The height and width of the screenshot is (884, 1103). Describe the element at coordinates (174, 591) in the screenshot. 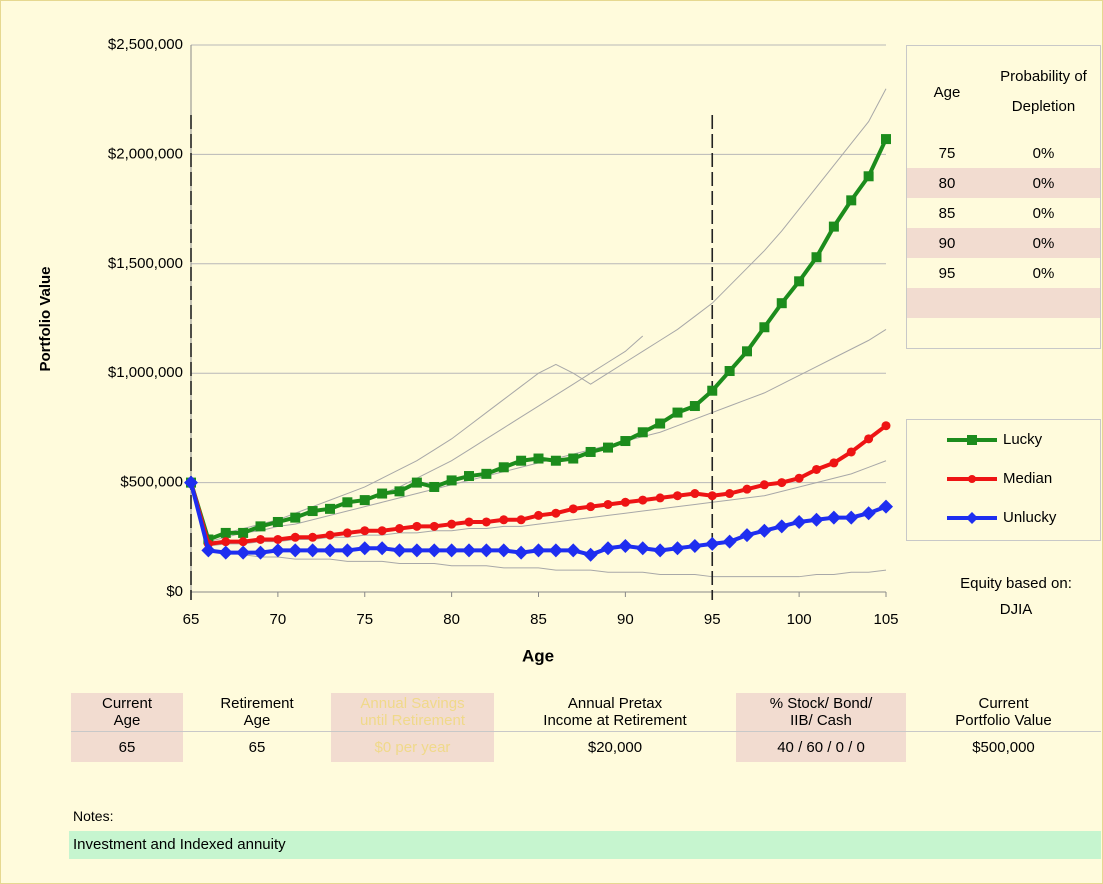

I see `y-tick-label: $0` at that location.